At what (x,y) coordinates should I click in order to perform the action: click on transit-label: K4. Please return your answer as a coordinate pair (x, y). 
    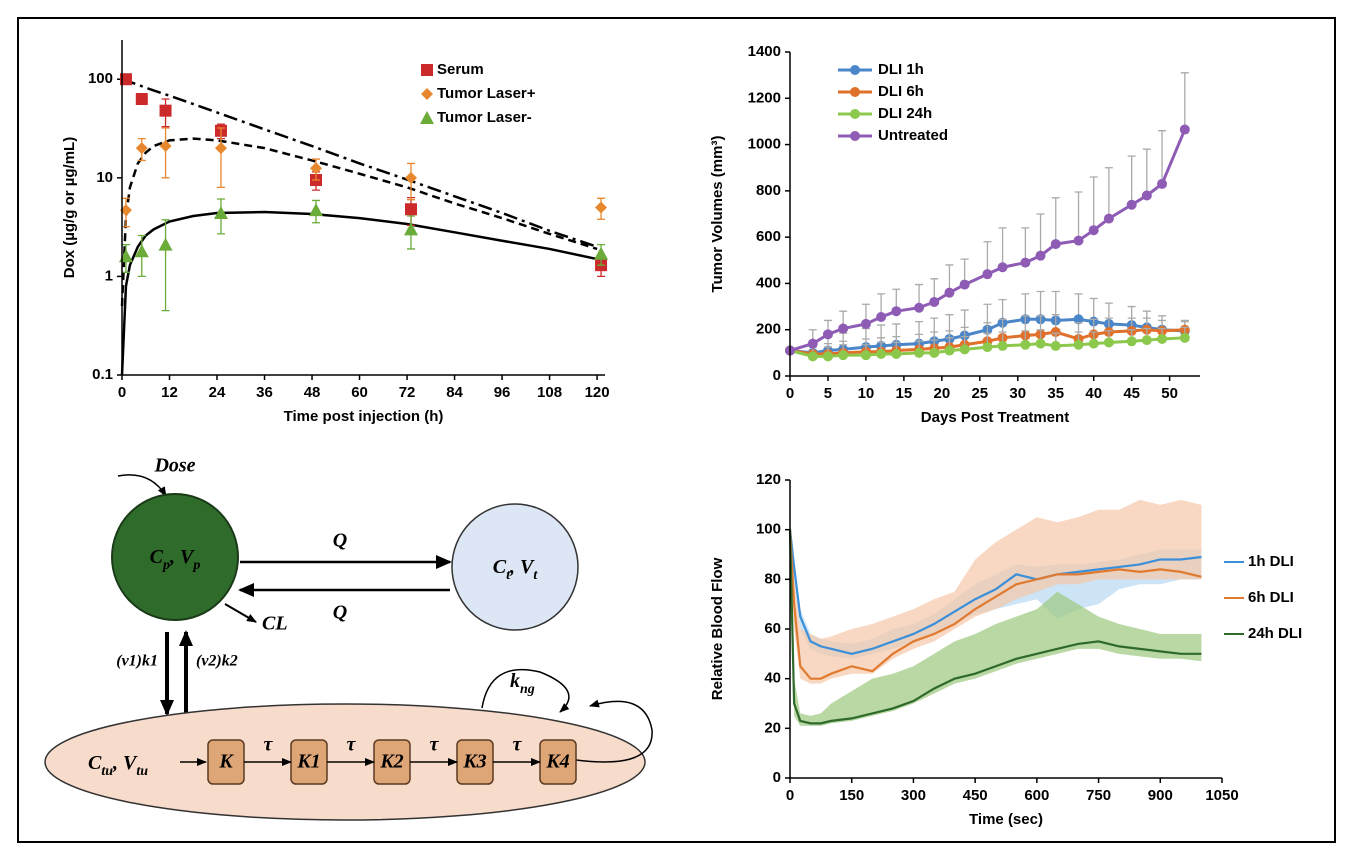
    Looking at the image, I should click on (557, 762).